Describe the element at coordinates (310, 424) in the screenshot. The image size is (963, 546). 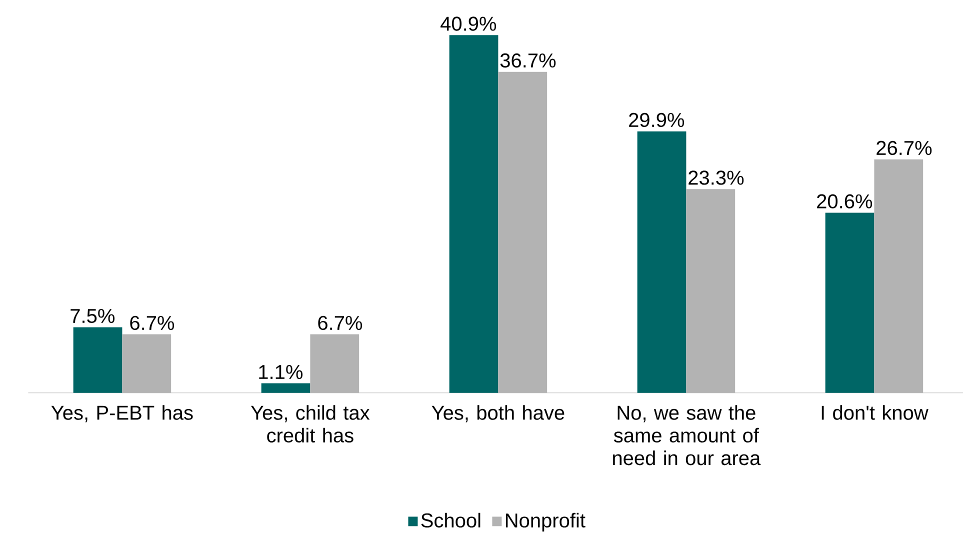
I see `x-tick-label: Yes, child tax credit has` at that location.